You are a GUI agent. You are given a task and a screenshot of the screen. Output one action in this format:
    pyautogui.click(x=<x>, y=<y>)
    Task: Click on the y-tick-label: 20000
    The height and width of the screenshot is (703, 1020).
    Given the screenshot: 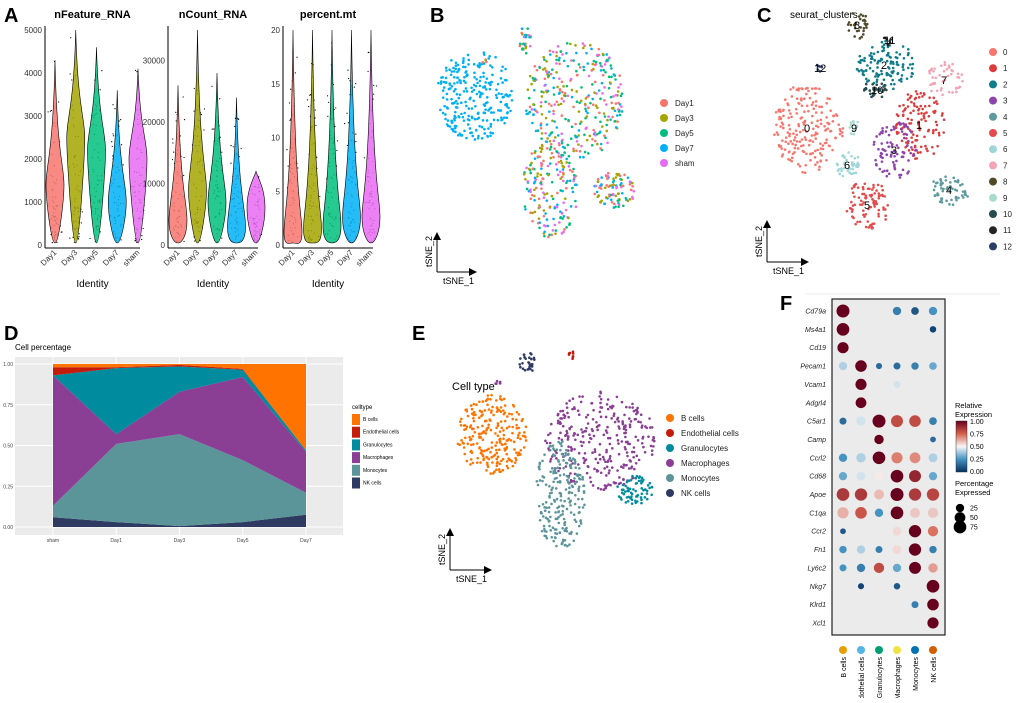 What is the action you would take?
    pyautogui.click(x=154, y=122)
    